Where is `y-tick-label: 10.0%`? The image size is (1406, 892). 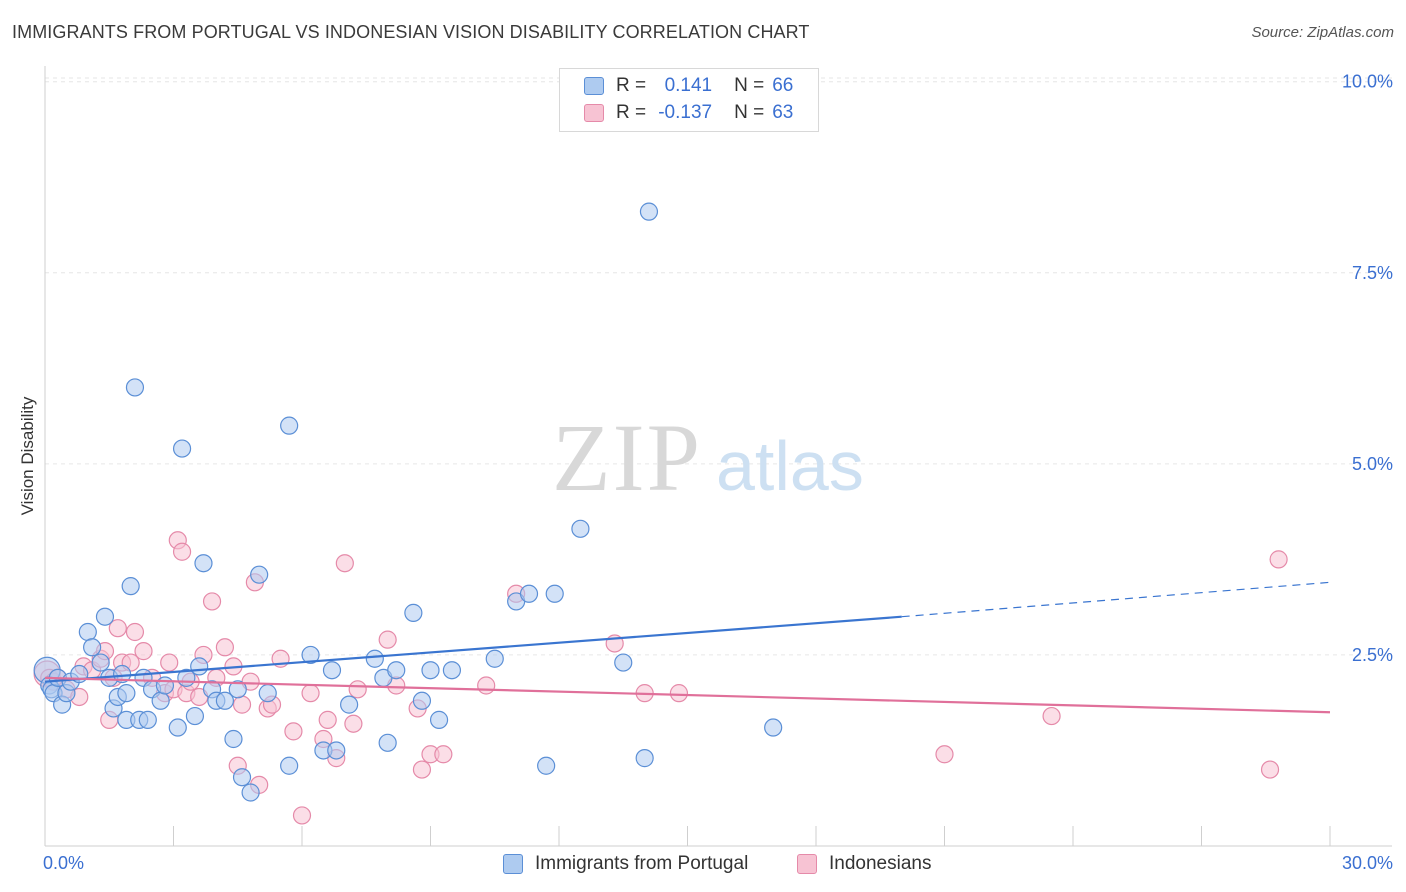 y-tick-label: 10.0% is located at coordinates (1367, 82).